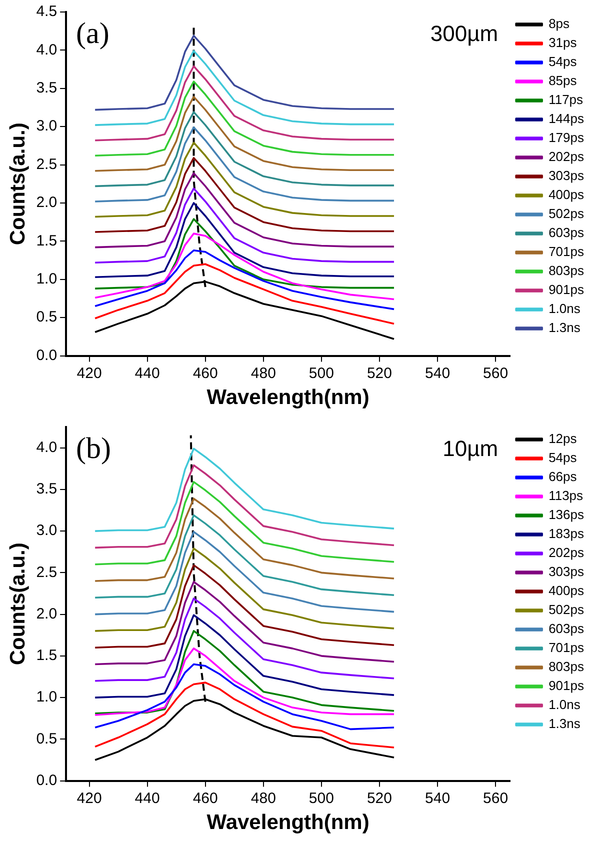 This screenshot has height=845, width=598. What do you see at coordinates (47, 11) in the screenshot?
I see `y-tick-label: 4.5` at bounding box center [47, 11].